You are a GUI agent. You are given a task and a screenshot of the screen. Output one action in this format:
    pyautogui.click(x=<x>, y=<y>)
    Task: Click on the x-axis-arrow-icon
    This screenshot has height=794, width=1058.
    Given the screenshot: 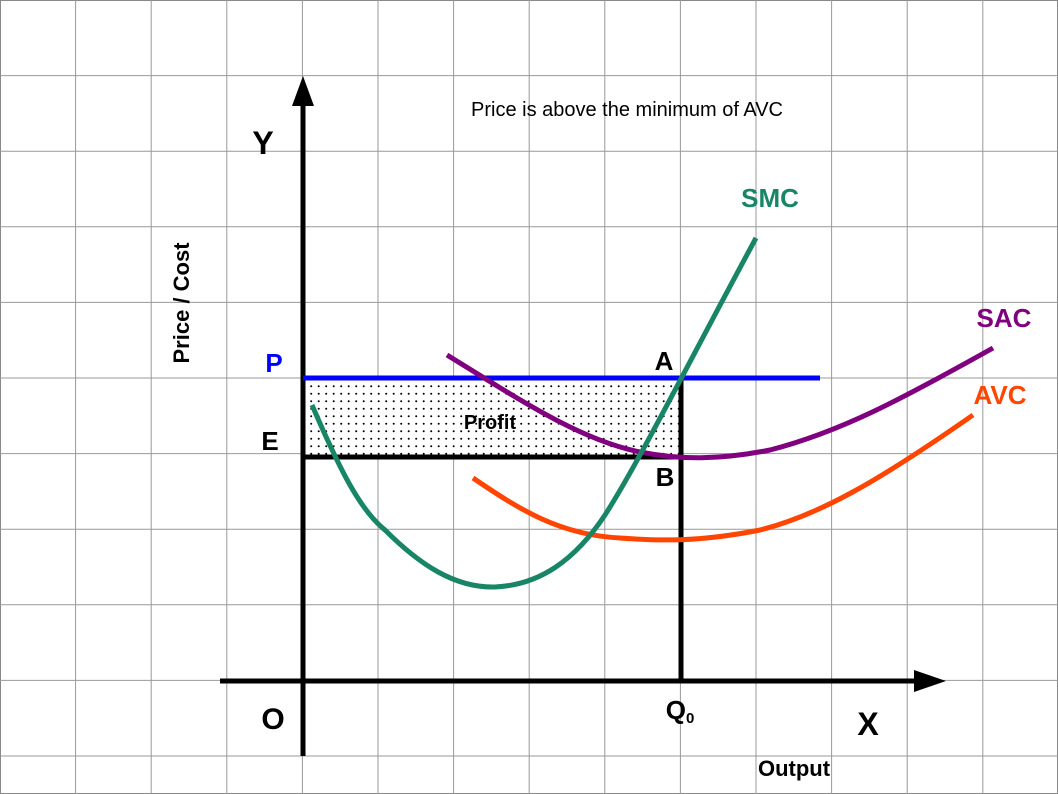 What is the action you would take?
    pyautogui.click(x=930, y=681)
    